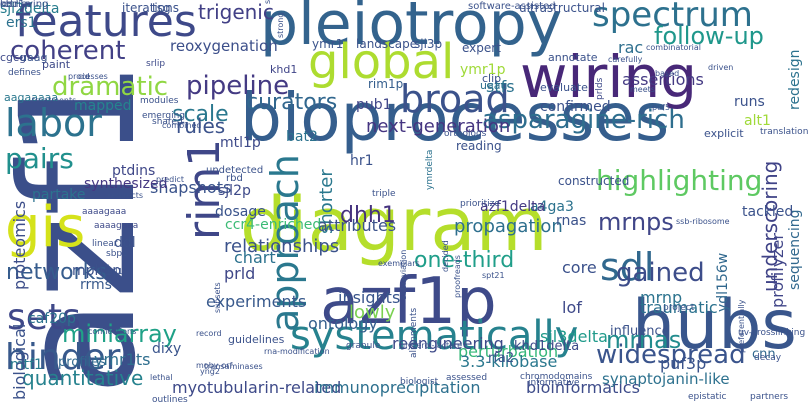 The image size is (808, 404). What do you see at coordinates (492, 78) in the screenshot?
I see `word-clip: clip` at bounding box center [492, 78].